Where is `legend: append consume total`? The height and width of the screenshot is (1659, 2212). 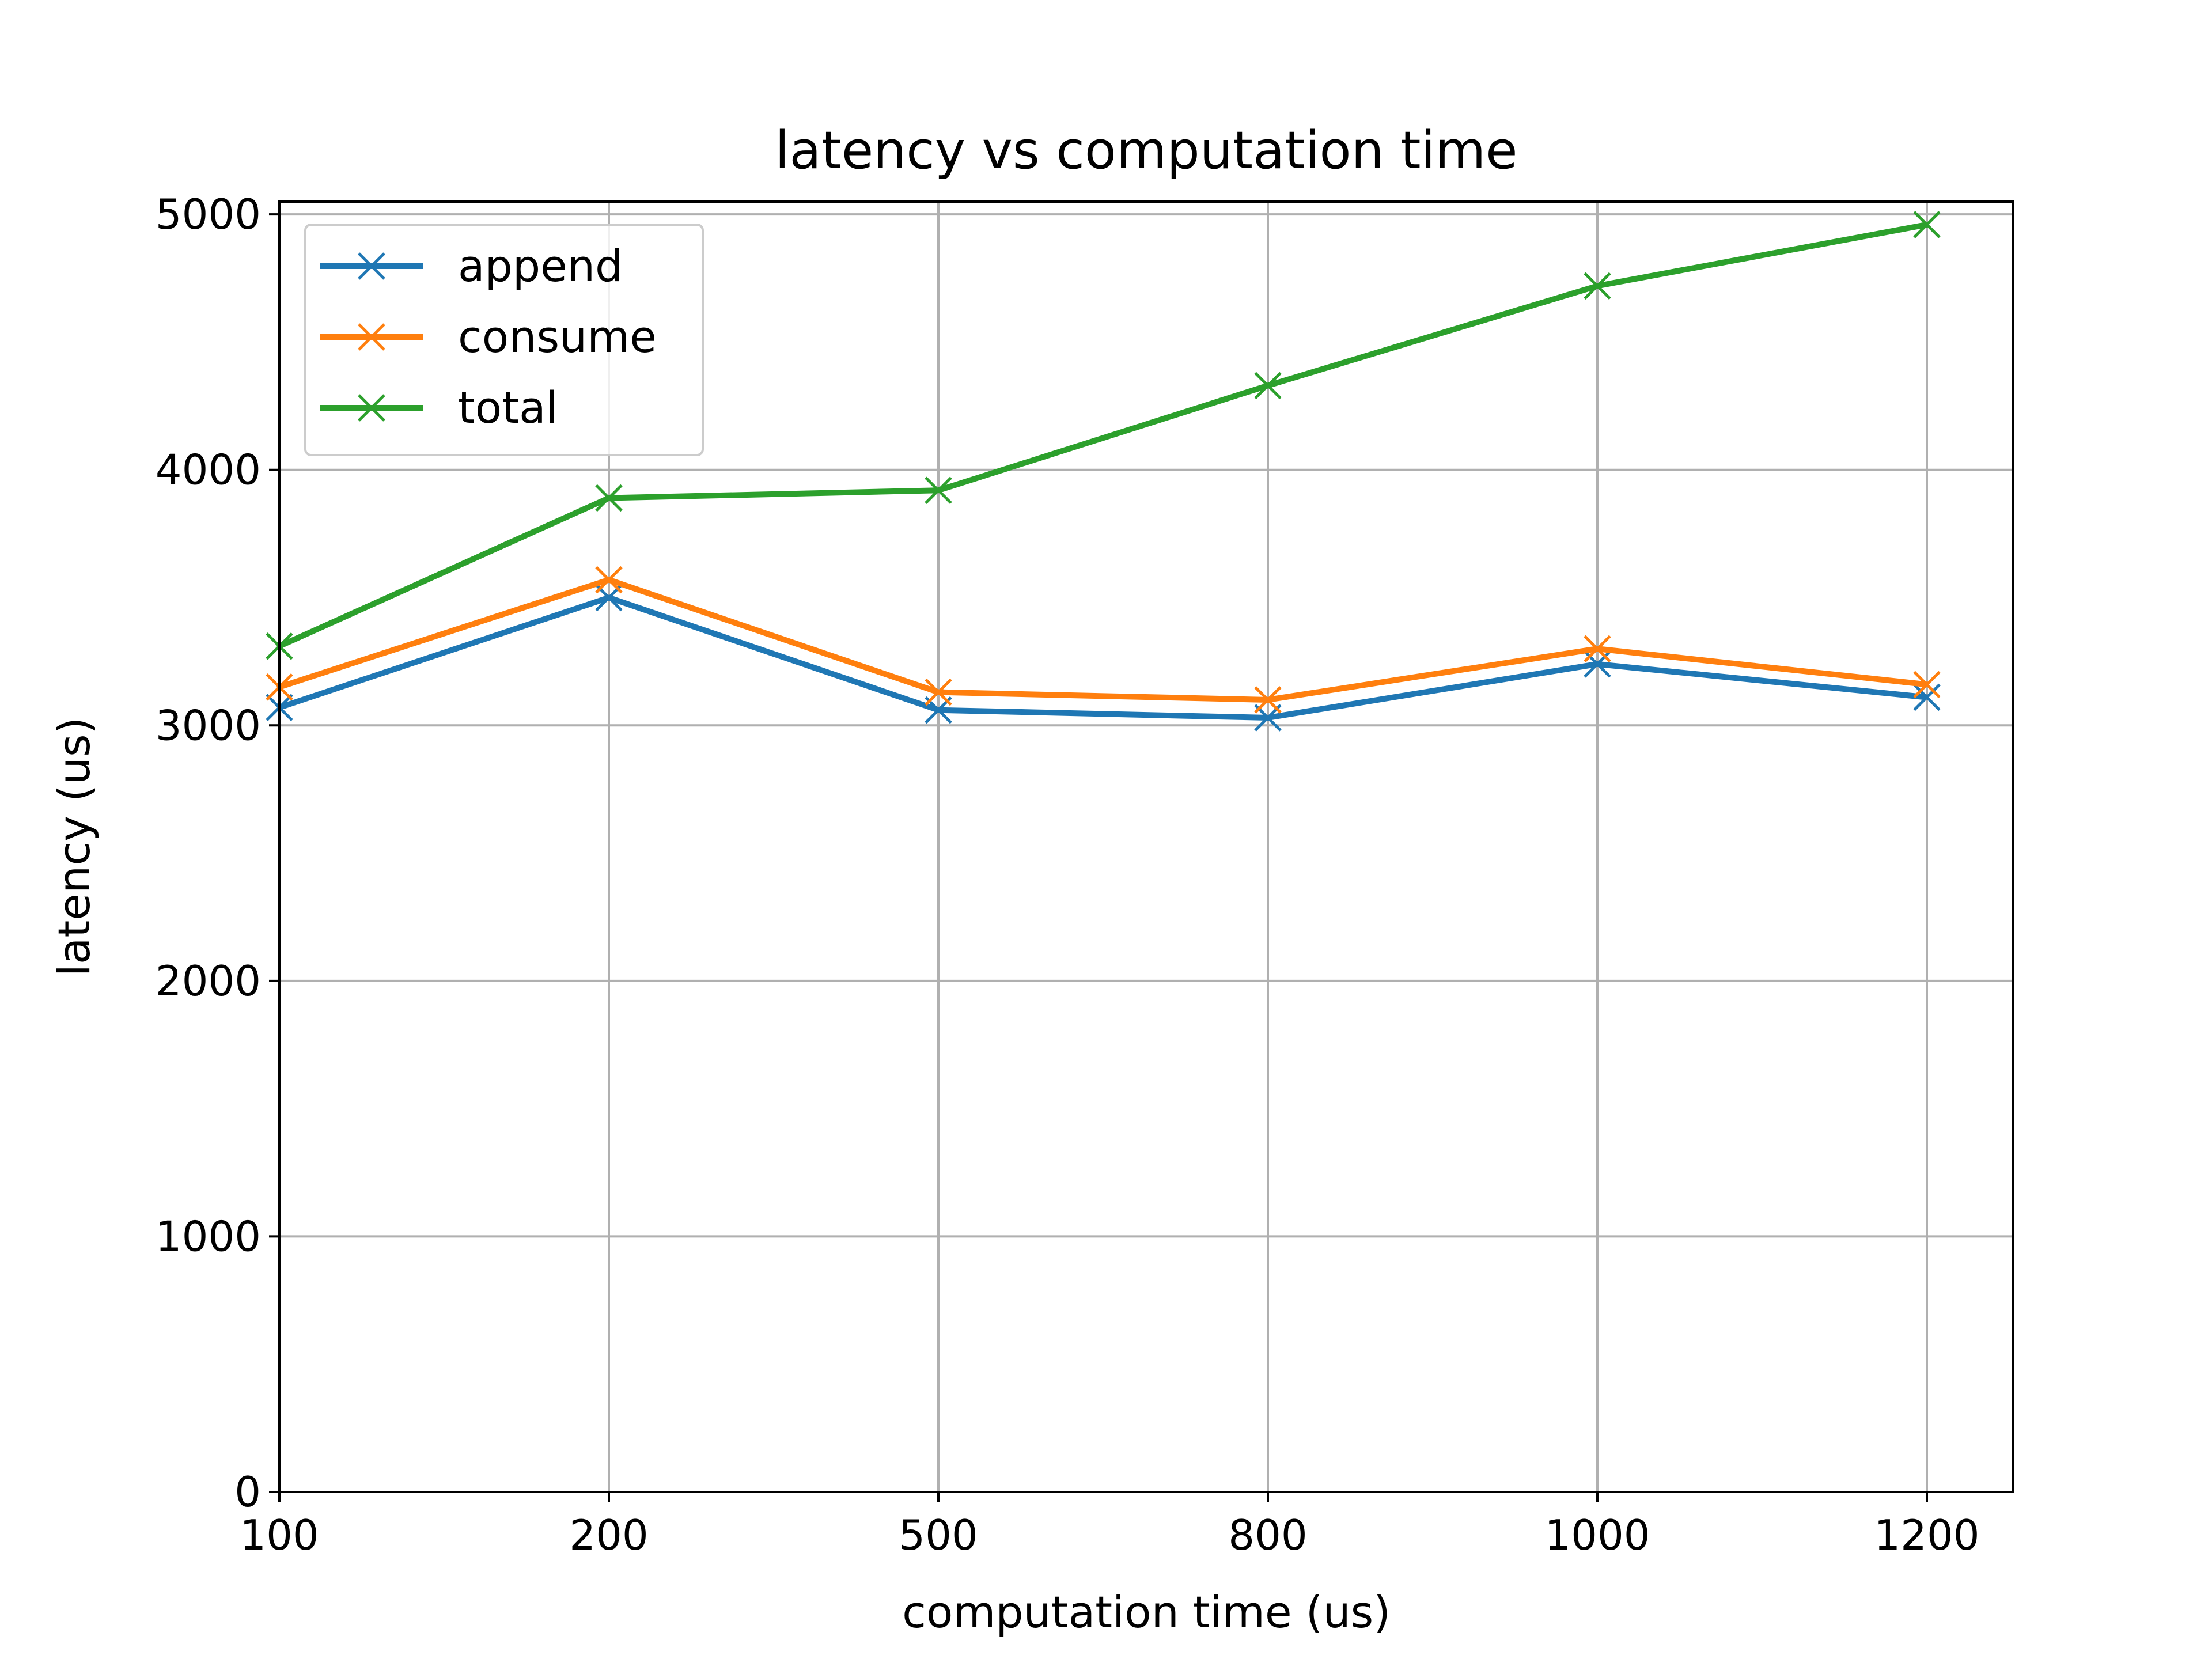 legend: append consume total is located at coordinates (504, 340).